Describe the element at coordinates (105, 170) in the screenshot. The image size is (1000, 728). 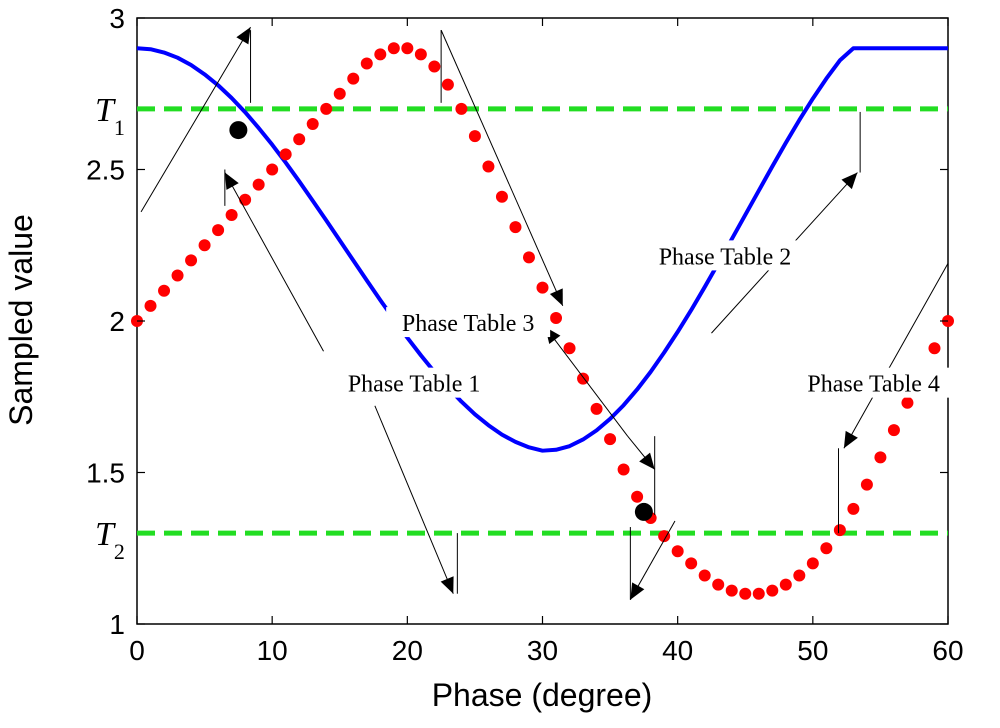
I see `y-tick-label: 2.5` at that location.